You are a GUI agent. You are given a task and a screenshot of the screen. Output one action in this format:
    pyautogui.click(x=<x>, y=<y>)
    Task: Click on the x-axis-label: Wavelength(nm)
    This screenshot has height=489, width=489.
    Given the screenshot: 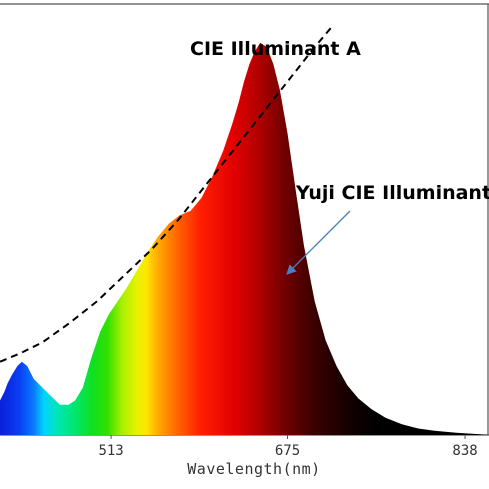 What is the action you would take?
    pyautogui.click(x=253, y=469)
    